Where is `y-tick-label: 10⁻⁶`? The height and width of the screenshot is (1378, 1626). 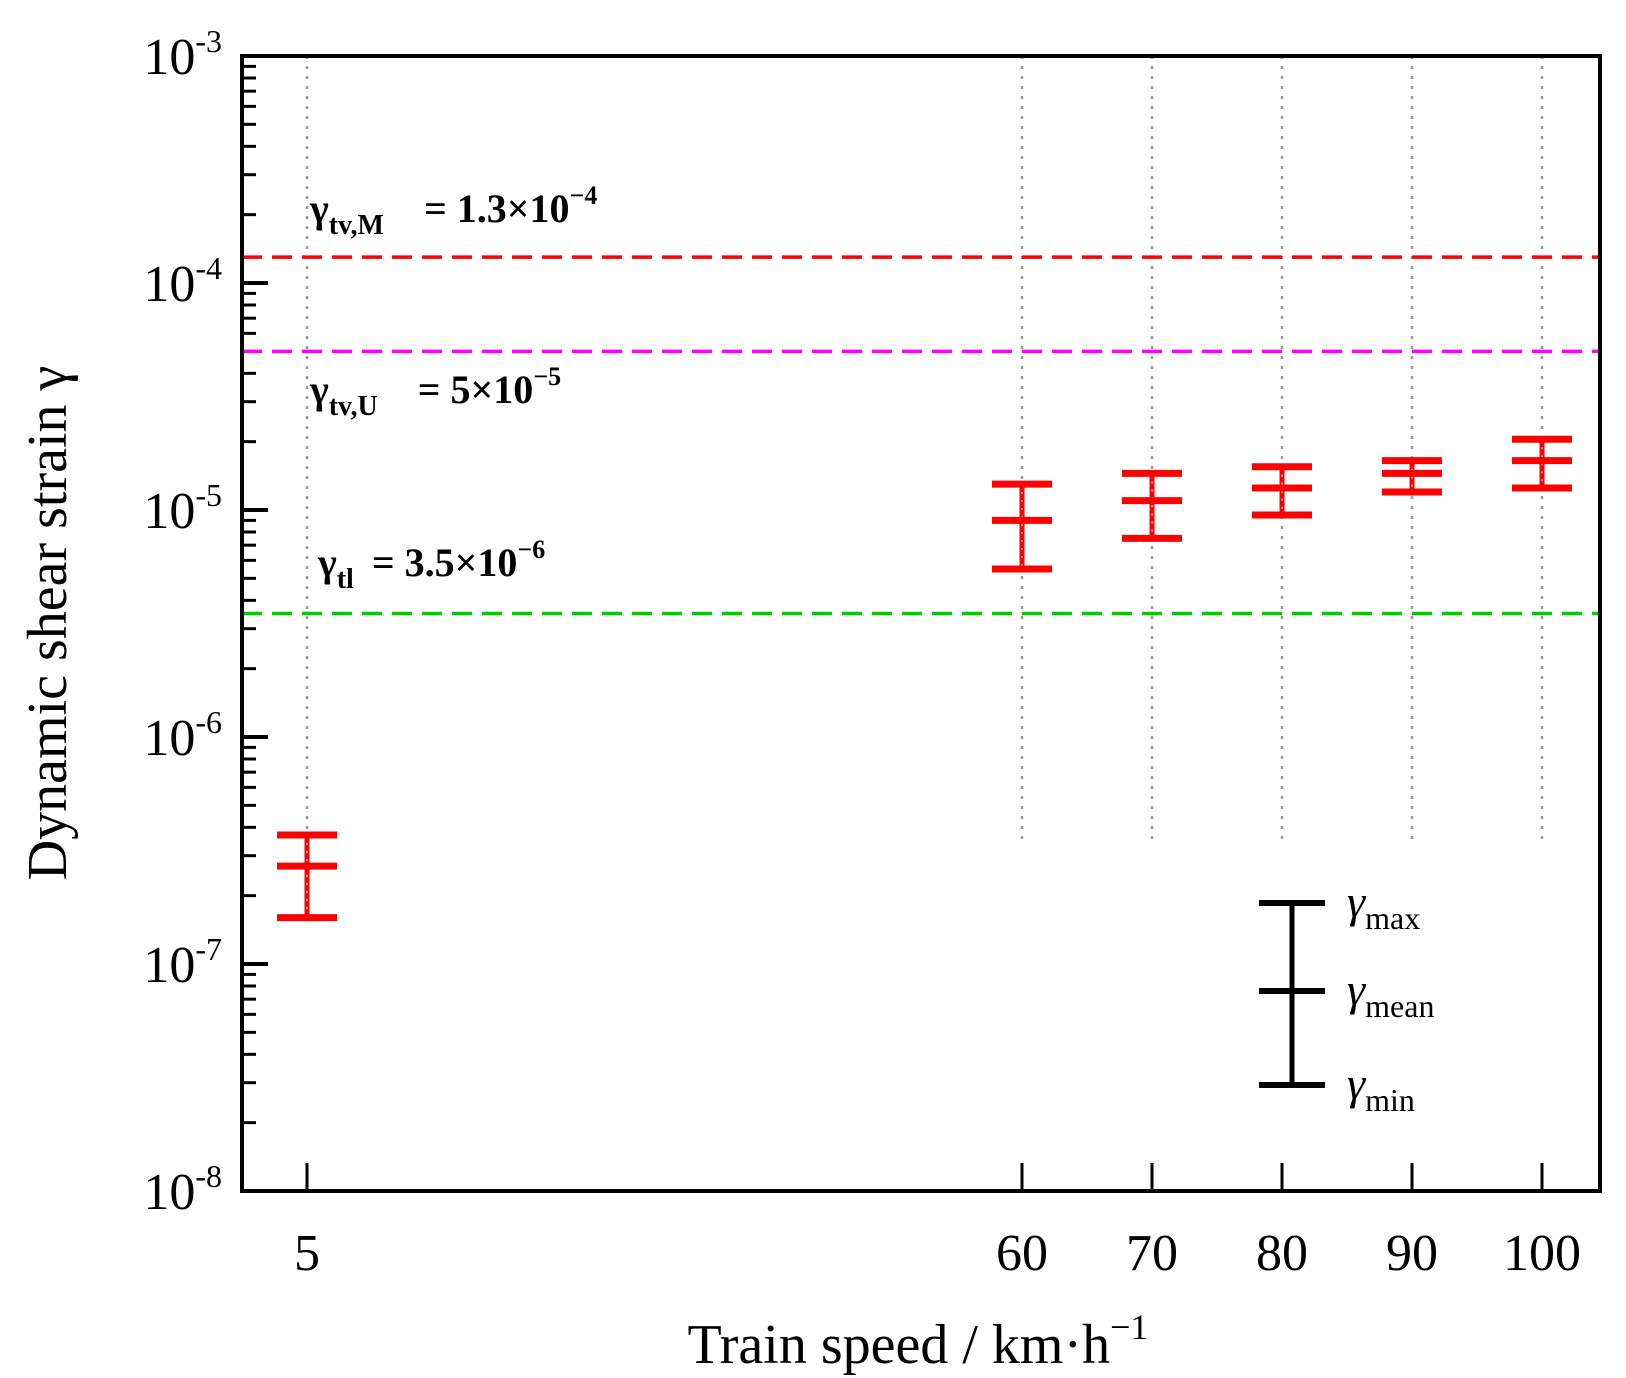 y-tick-label: 10⁻⁶ is located at coordinates (182, 735).